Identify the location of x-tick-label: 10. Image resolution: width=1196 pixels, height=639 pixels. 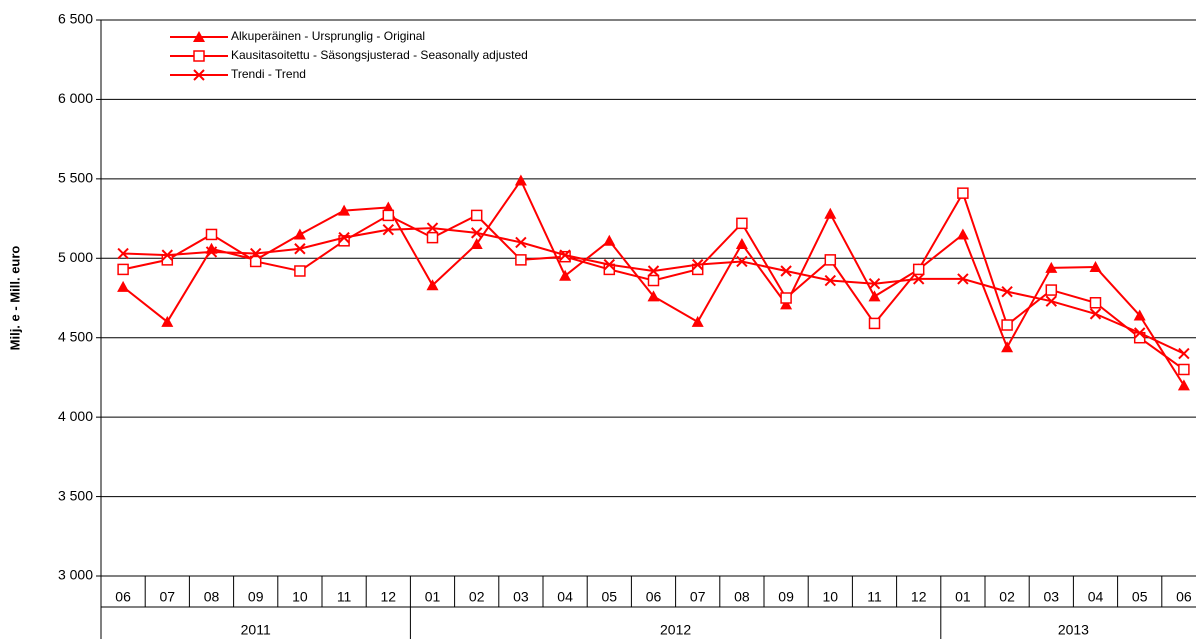
(831, 597).